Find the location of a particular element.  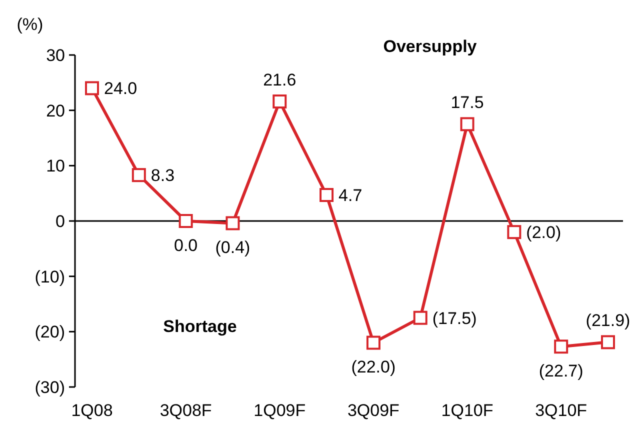

data-label: 8.3 is located at coordinates (162, 176).